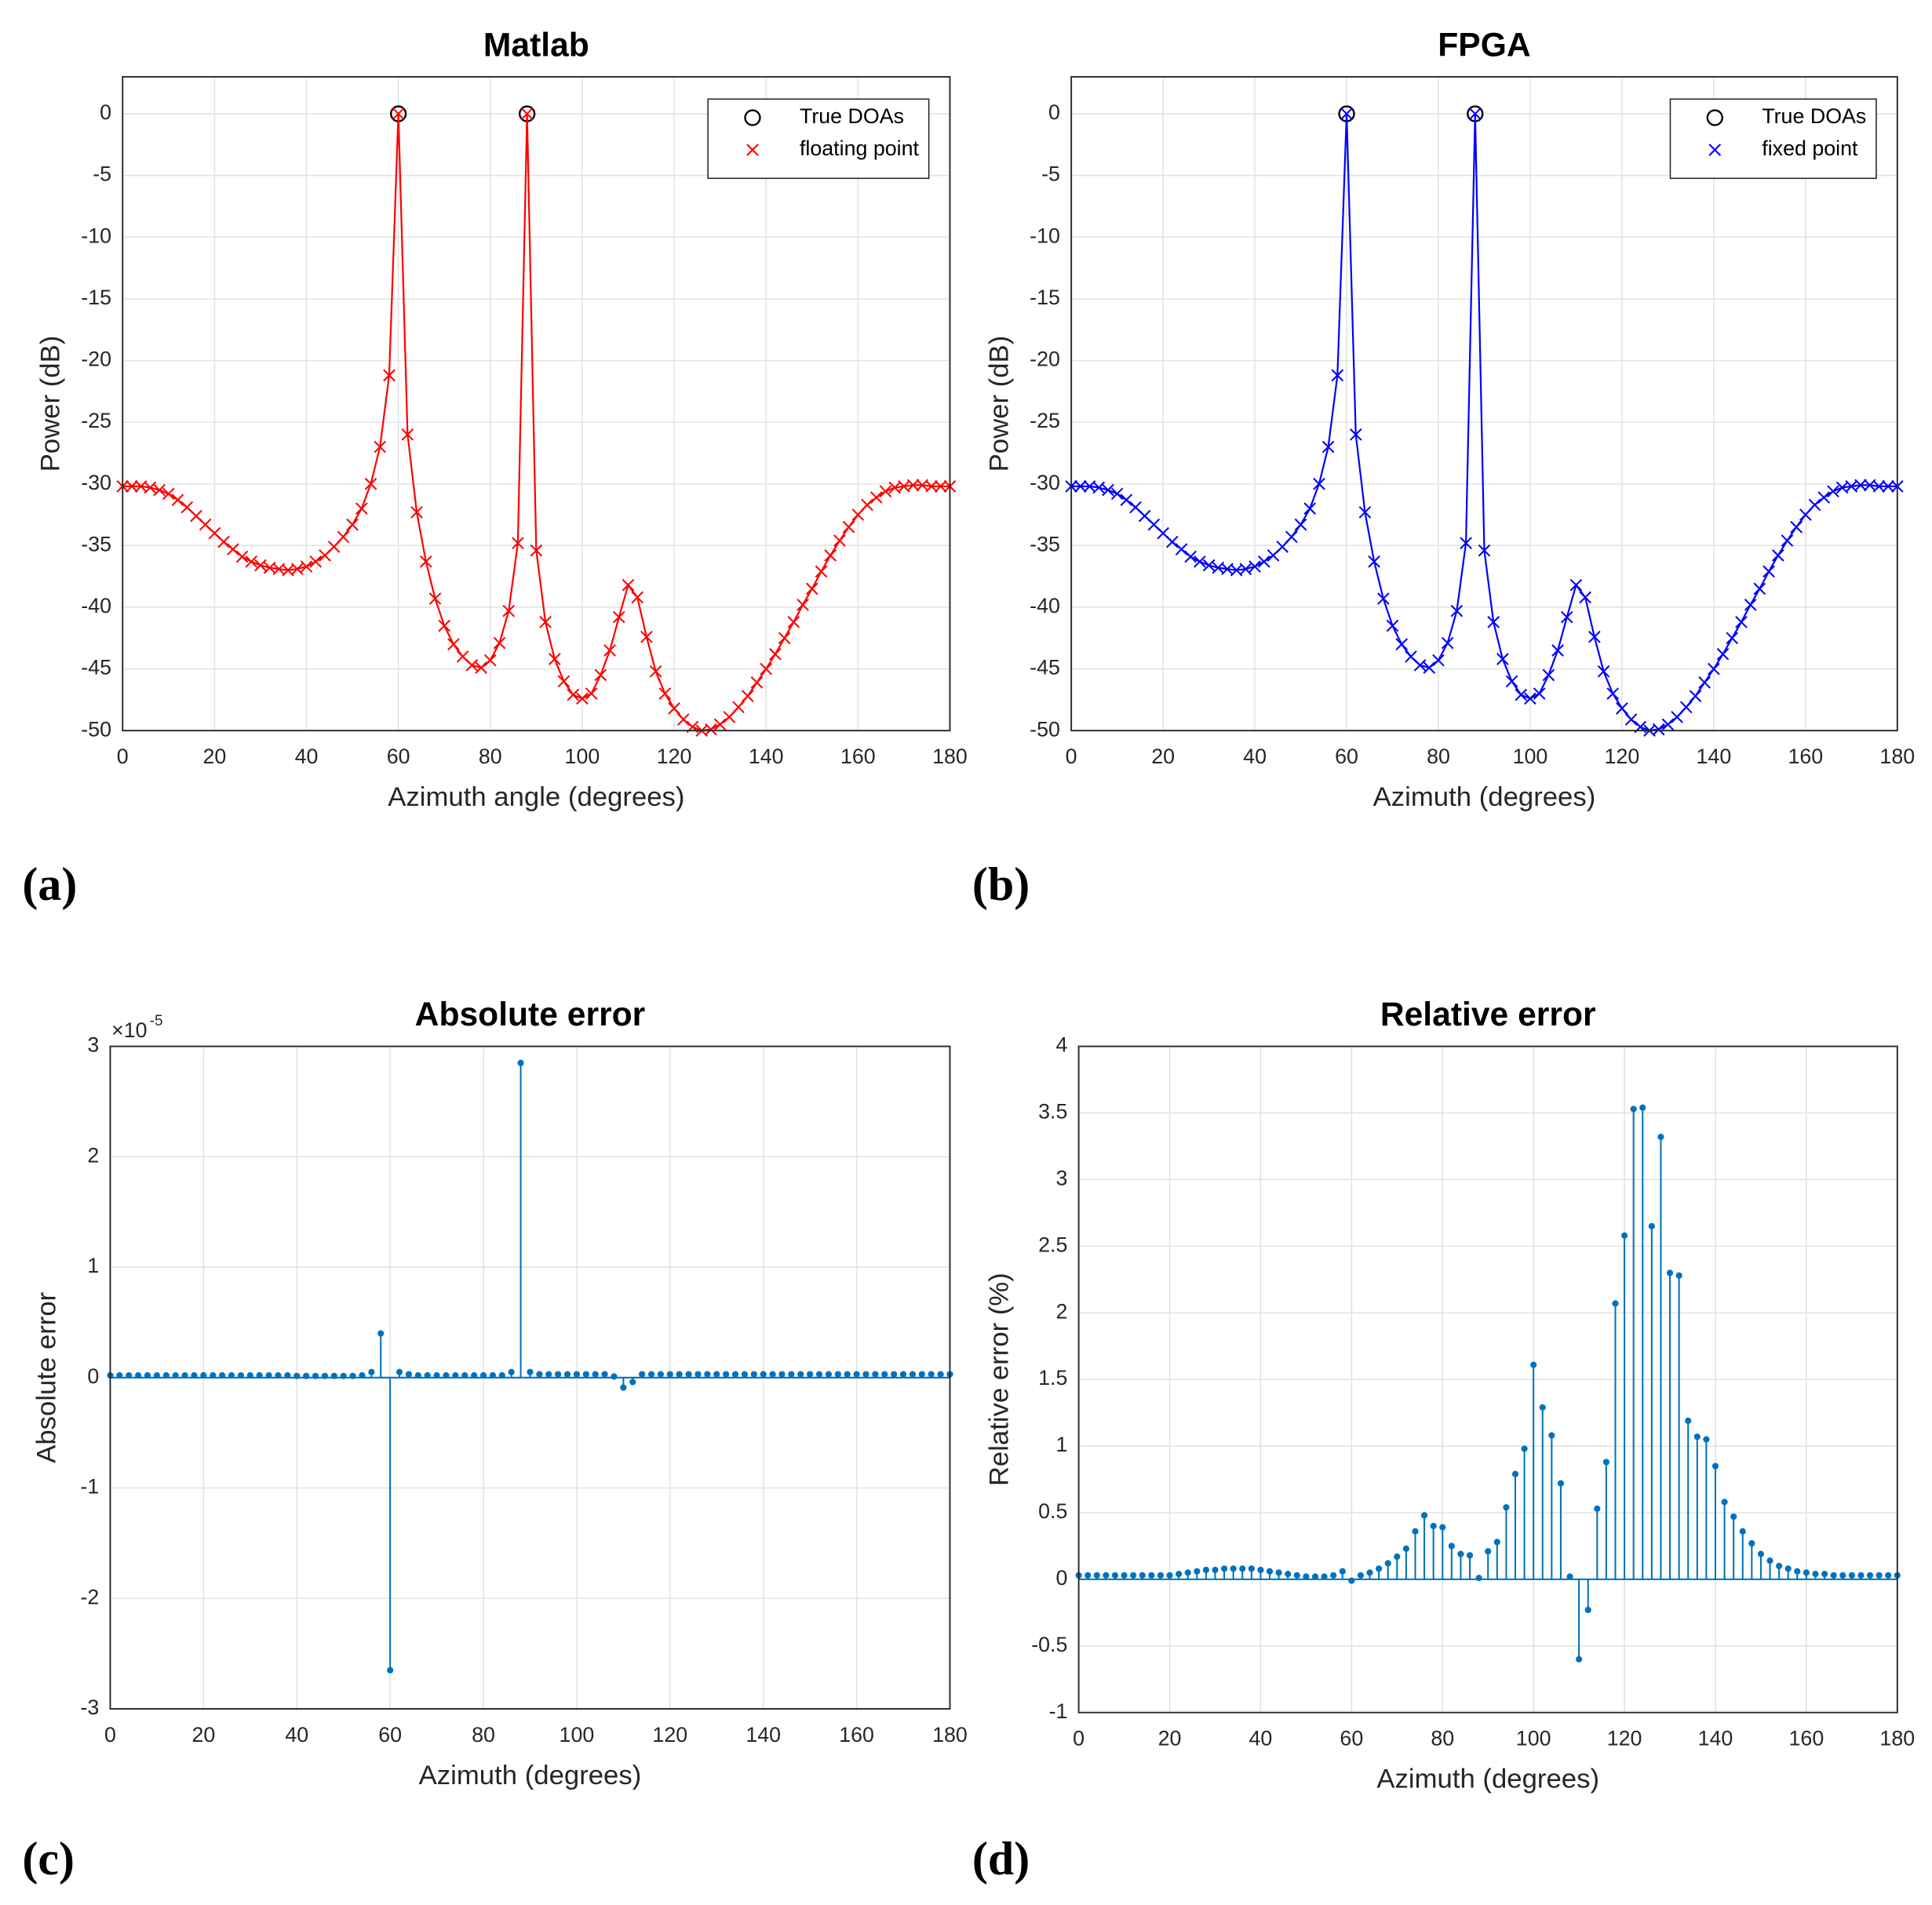 Image resolution: width=1932 pixels, height=1905 pixels. I want to click on x-tick-label: 100, so click(1533, 1738).